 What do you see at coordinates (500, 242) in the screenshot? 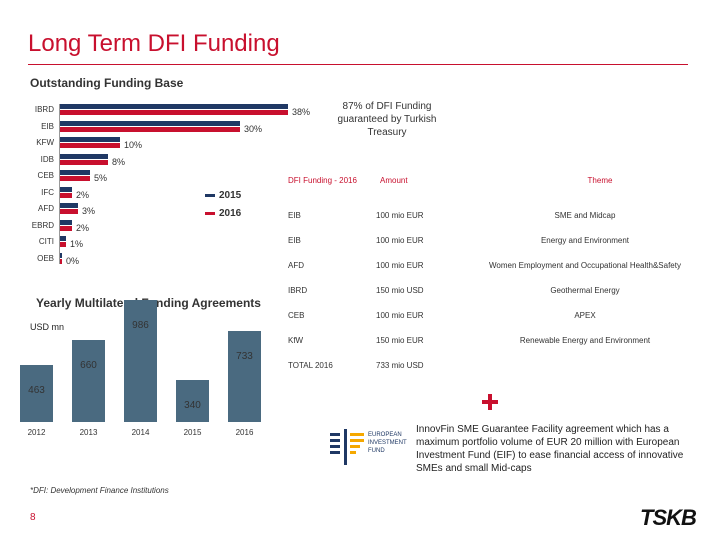
I see `table-row: EIB 100 mio EUR Energy and Environment` at bounding box center [500, 242].